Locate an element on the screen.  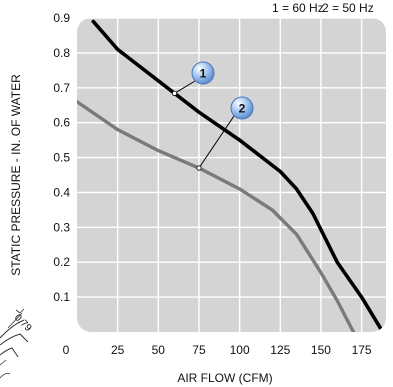
y-tick-label: 0.5 is located at coordinates (61, 158).